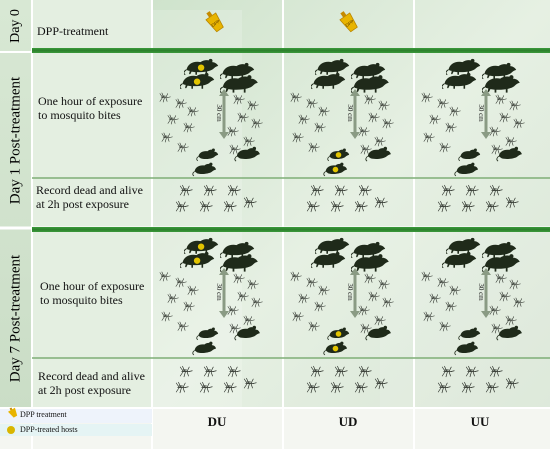 The width and height of the screenshot is (550, 449). Describe the element at coordinates (11, 430) in the screenshot. I see `treated-host-legend-icon` at that location.